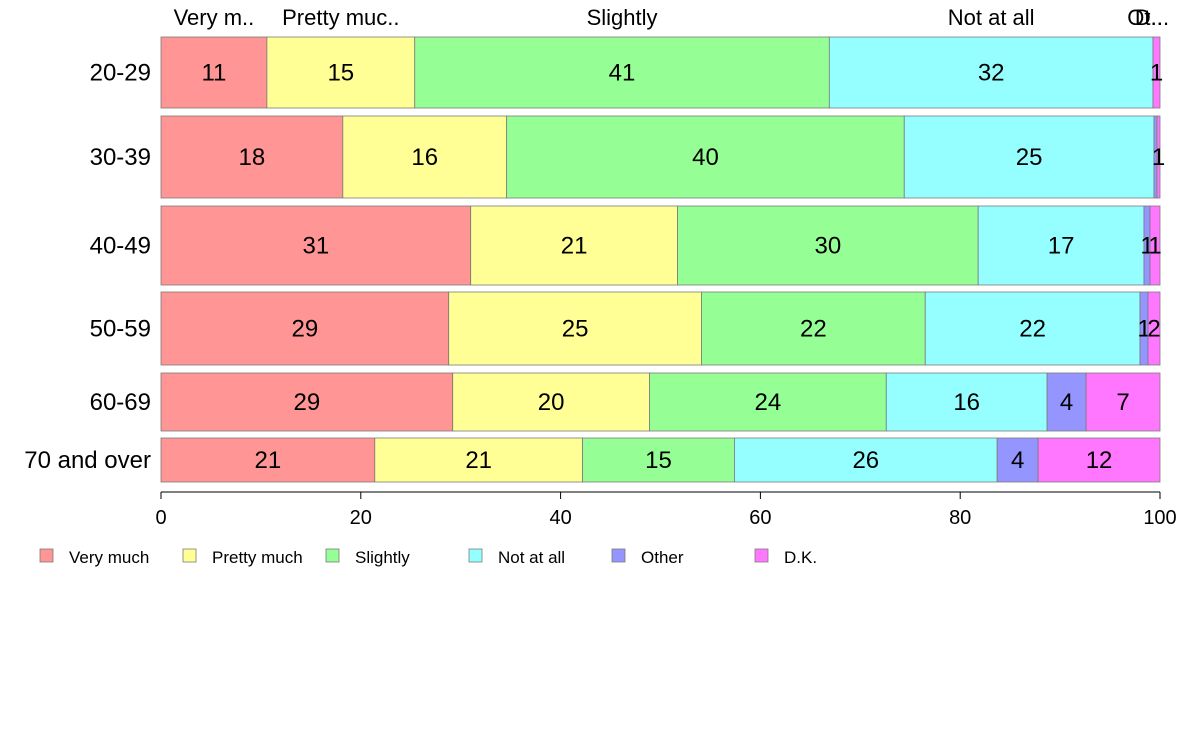  I want to click on data-label: 31, so click(315, 246).